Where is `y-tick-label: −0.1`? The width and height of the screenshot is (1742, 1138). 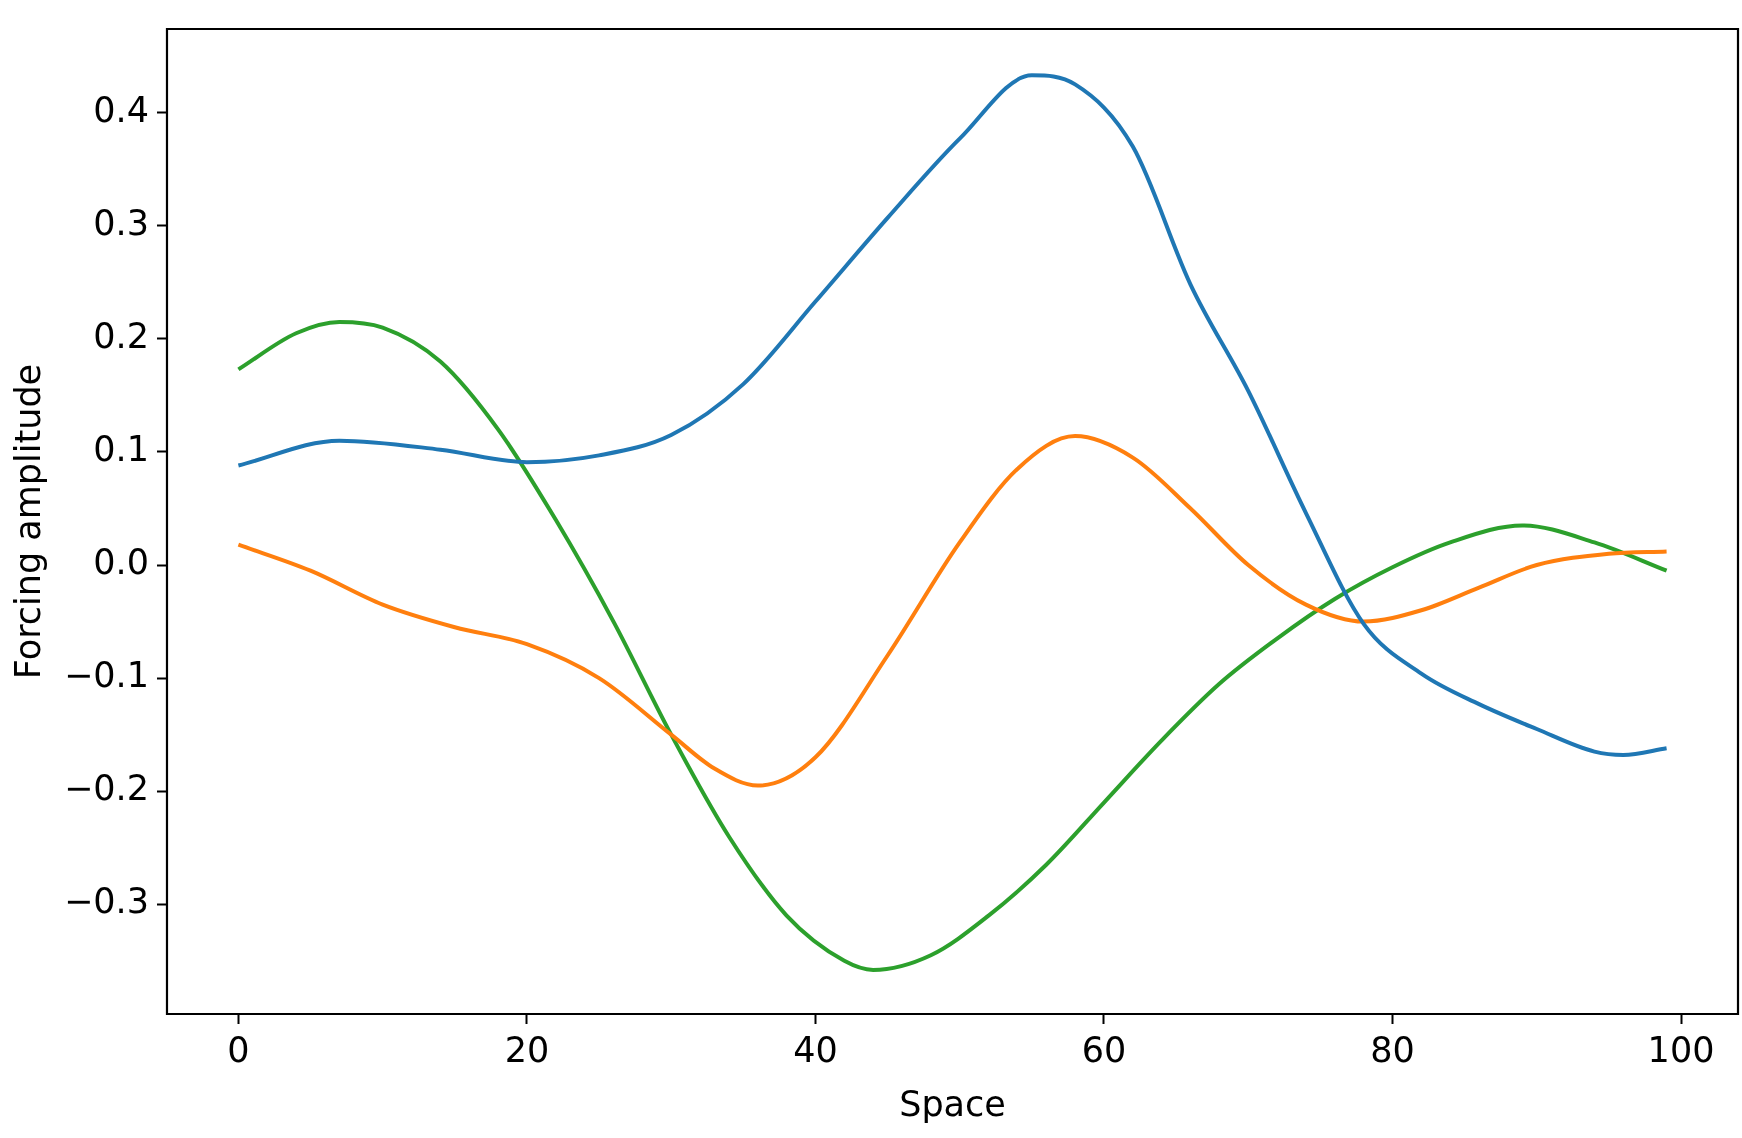
y-tick-label: −0.1 is located at coordinates (106, 675).